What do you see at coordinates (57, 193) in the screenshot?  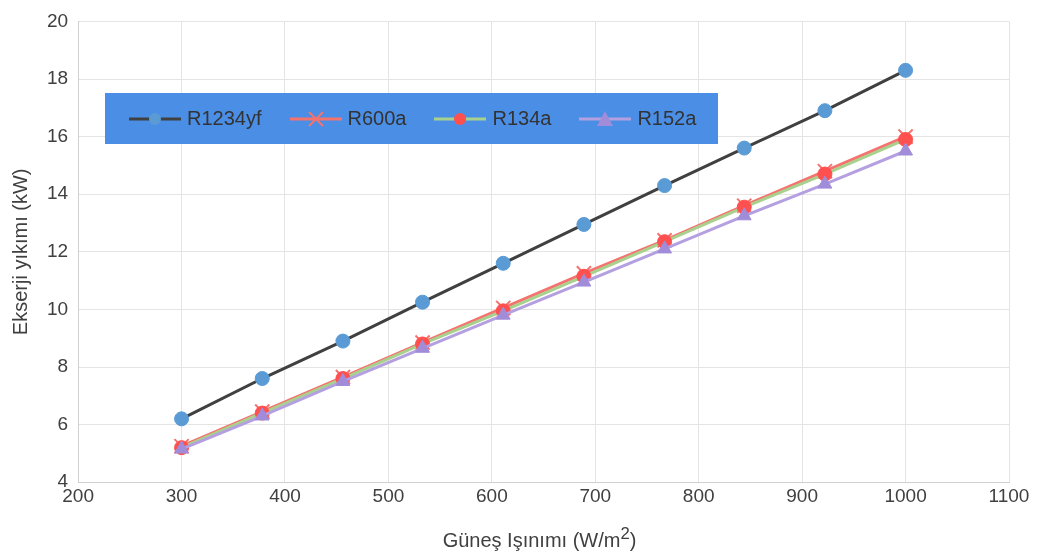 I see `y-tick-label: 14` at bounding box center [57, 193].